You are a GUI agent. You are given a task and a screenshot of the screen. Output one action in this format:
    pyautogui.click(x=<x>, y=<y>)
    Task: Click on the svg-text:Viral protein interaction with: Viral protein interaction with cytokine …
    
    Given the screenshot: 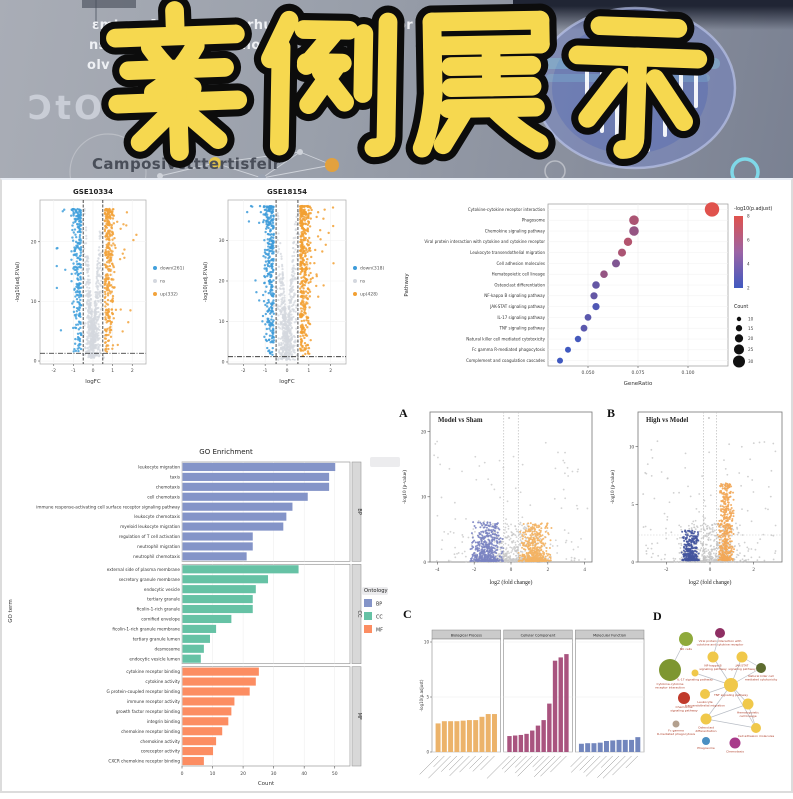 What is the action you would take?
    pyautogui.click(x=484, y=241)
    